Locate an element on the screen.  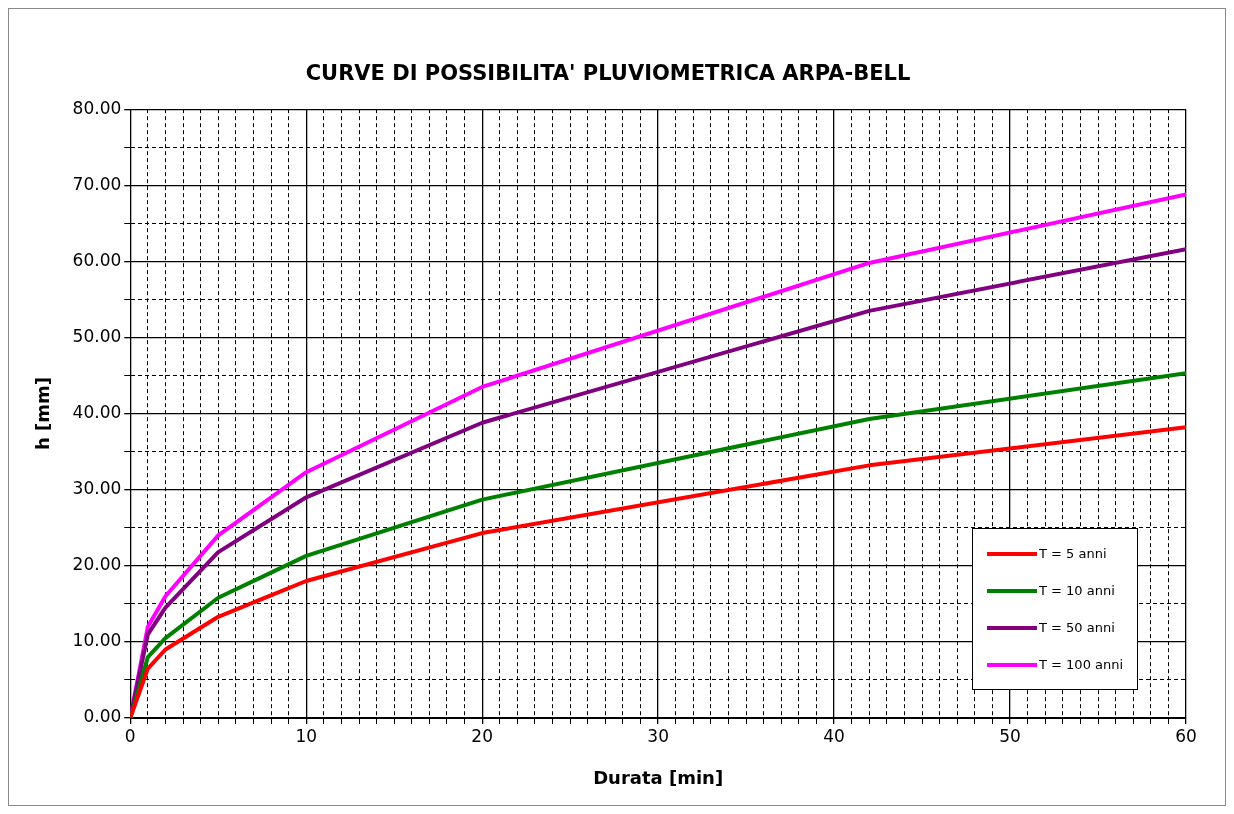
y-tick-label: 30.00 is located at coordinates (97, 488).